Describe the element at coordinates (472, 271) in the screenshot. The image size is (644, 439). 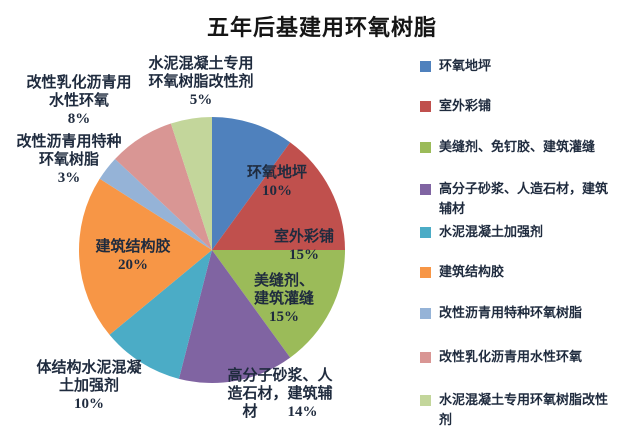
I see `legend-label: 建筑结构胶` at that location.